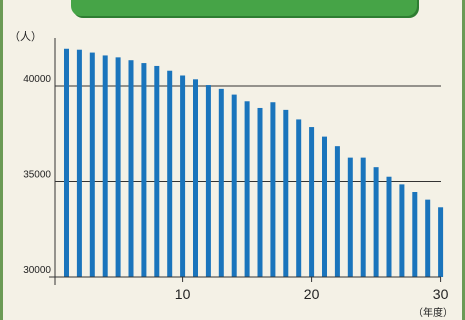 The width and height of the screenshot is (465, 320). I want to click on x-tick-20: 20, so click(312, 294).